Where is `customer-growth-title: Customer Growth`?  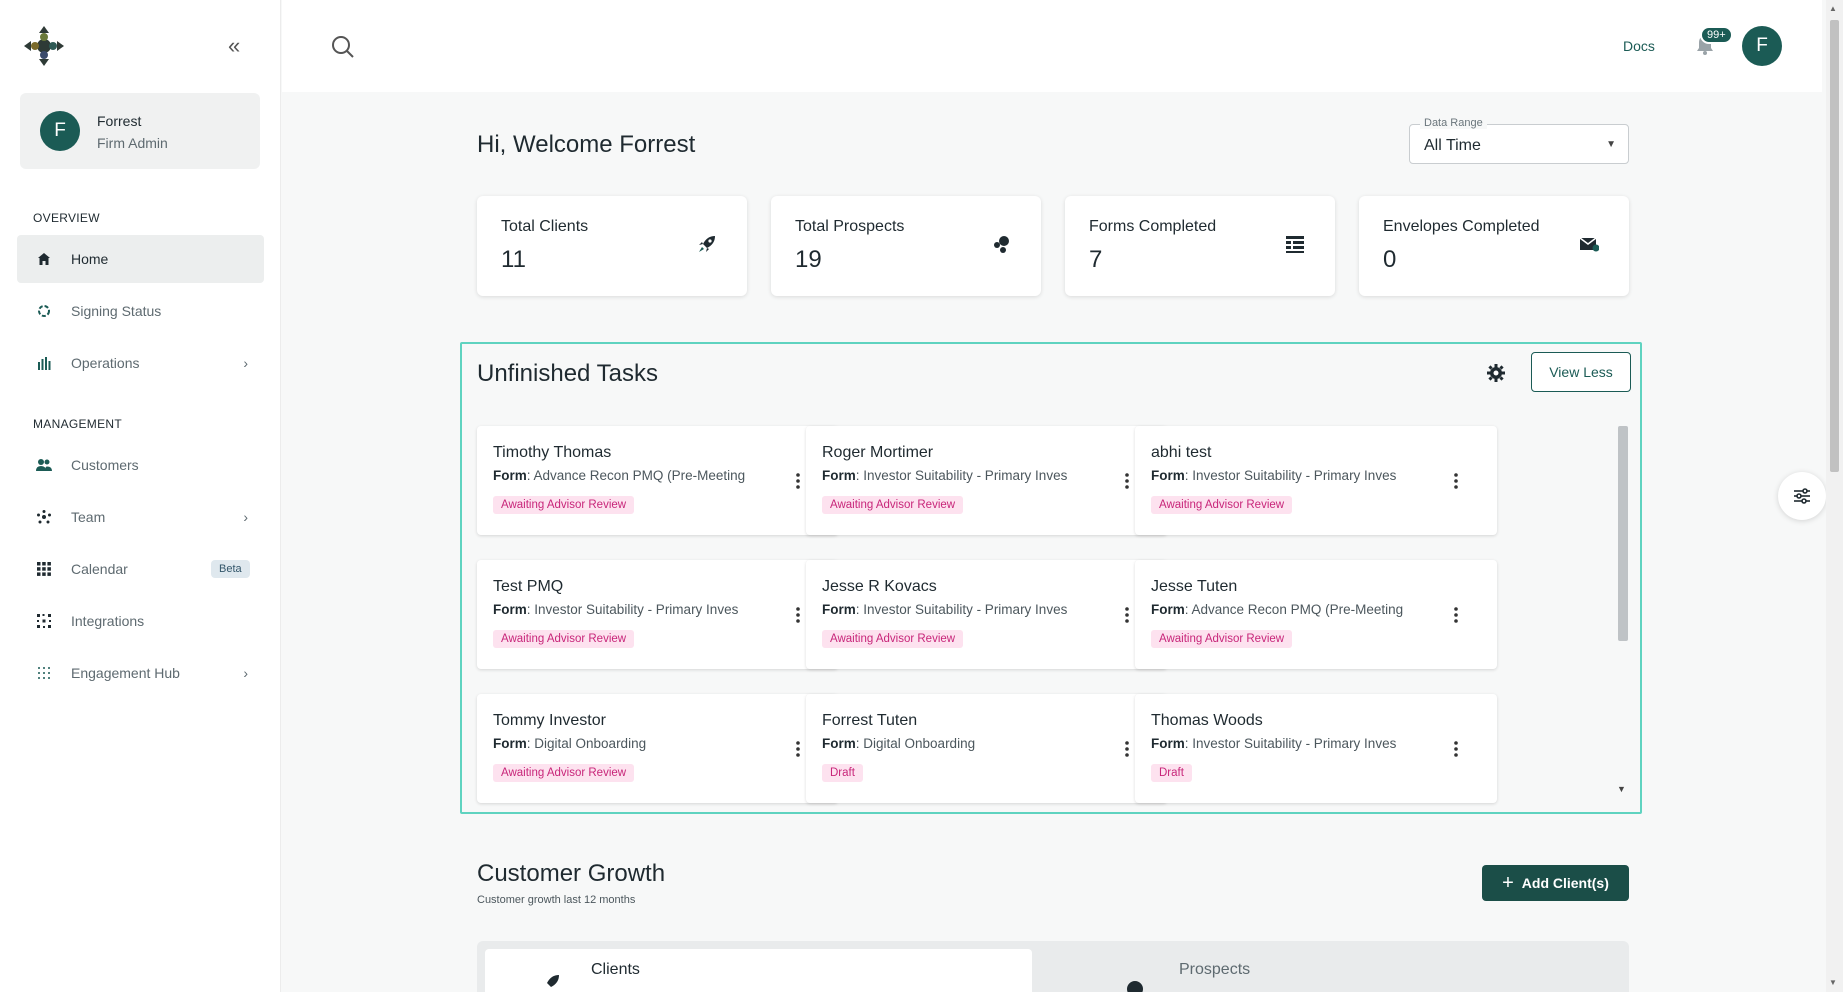 customer-growth-title: Customer Growth is located at coordinates (571, 873).